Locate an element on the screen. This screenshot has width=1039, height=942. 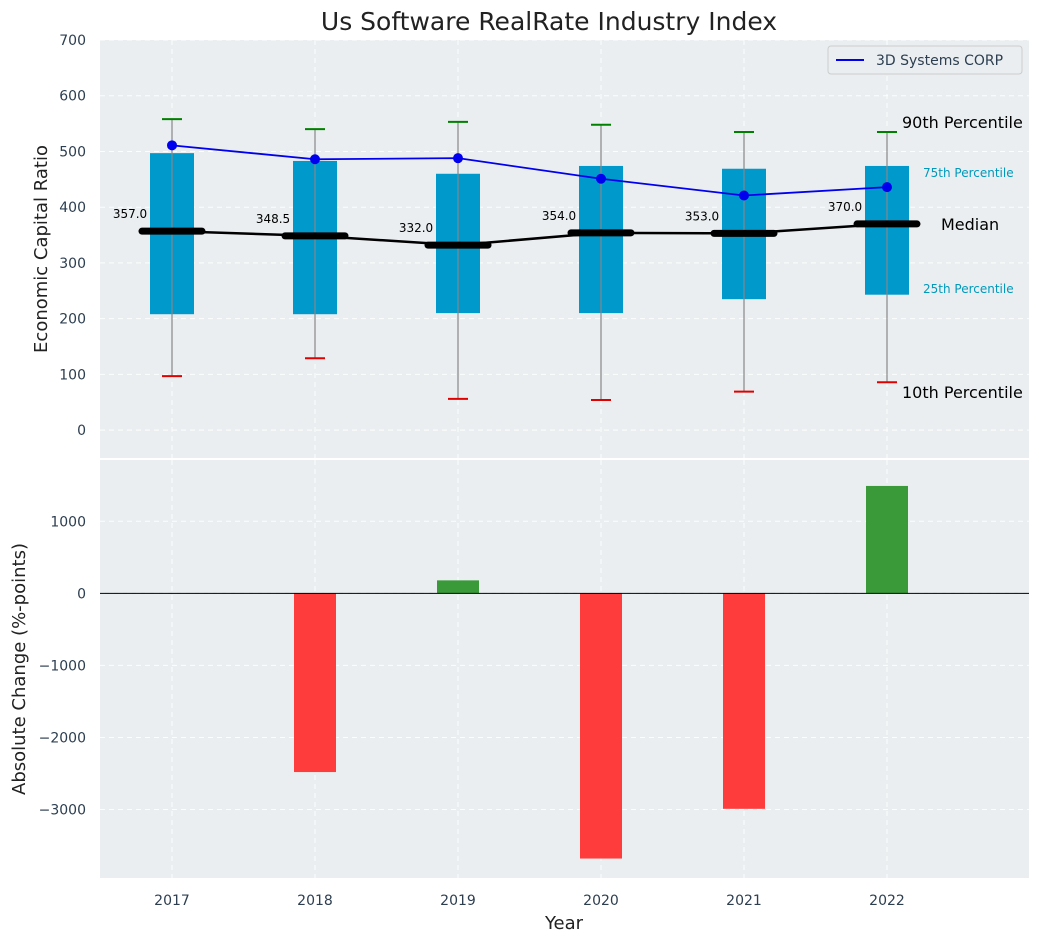
change-bar-2021 is located at coordinates (744, 701).